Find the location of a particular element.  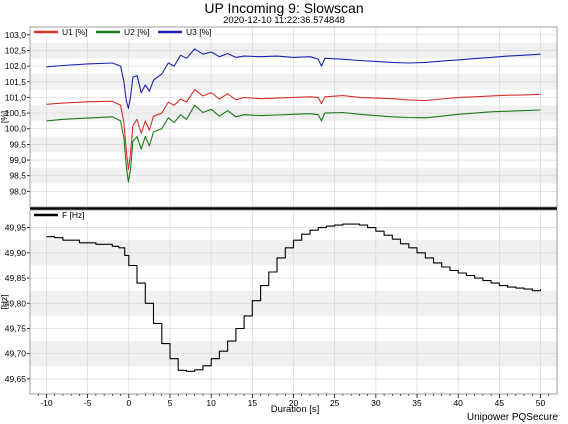

frequency-y-tick-label: 49,75 is located at coordinates (16, 328).